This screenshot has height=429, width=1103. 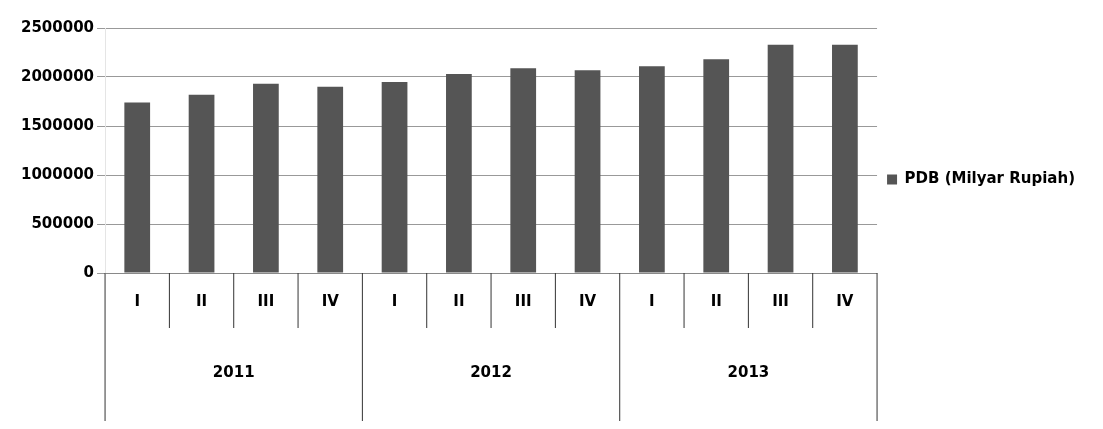 What do you see at coordinates (58, 124) in the screenshot?
I see `y-tick-label: 1500000` at bounding box center [58, 124].